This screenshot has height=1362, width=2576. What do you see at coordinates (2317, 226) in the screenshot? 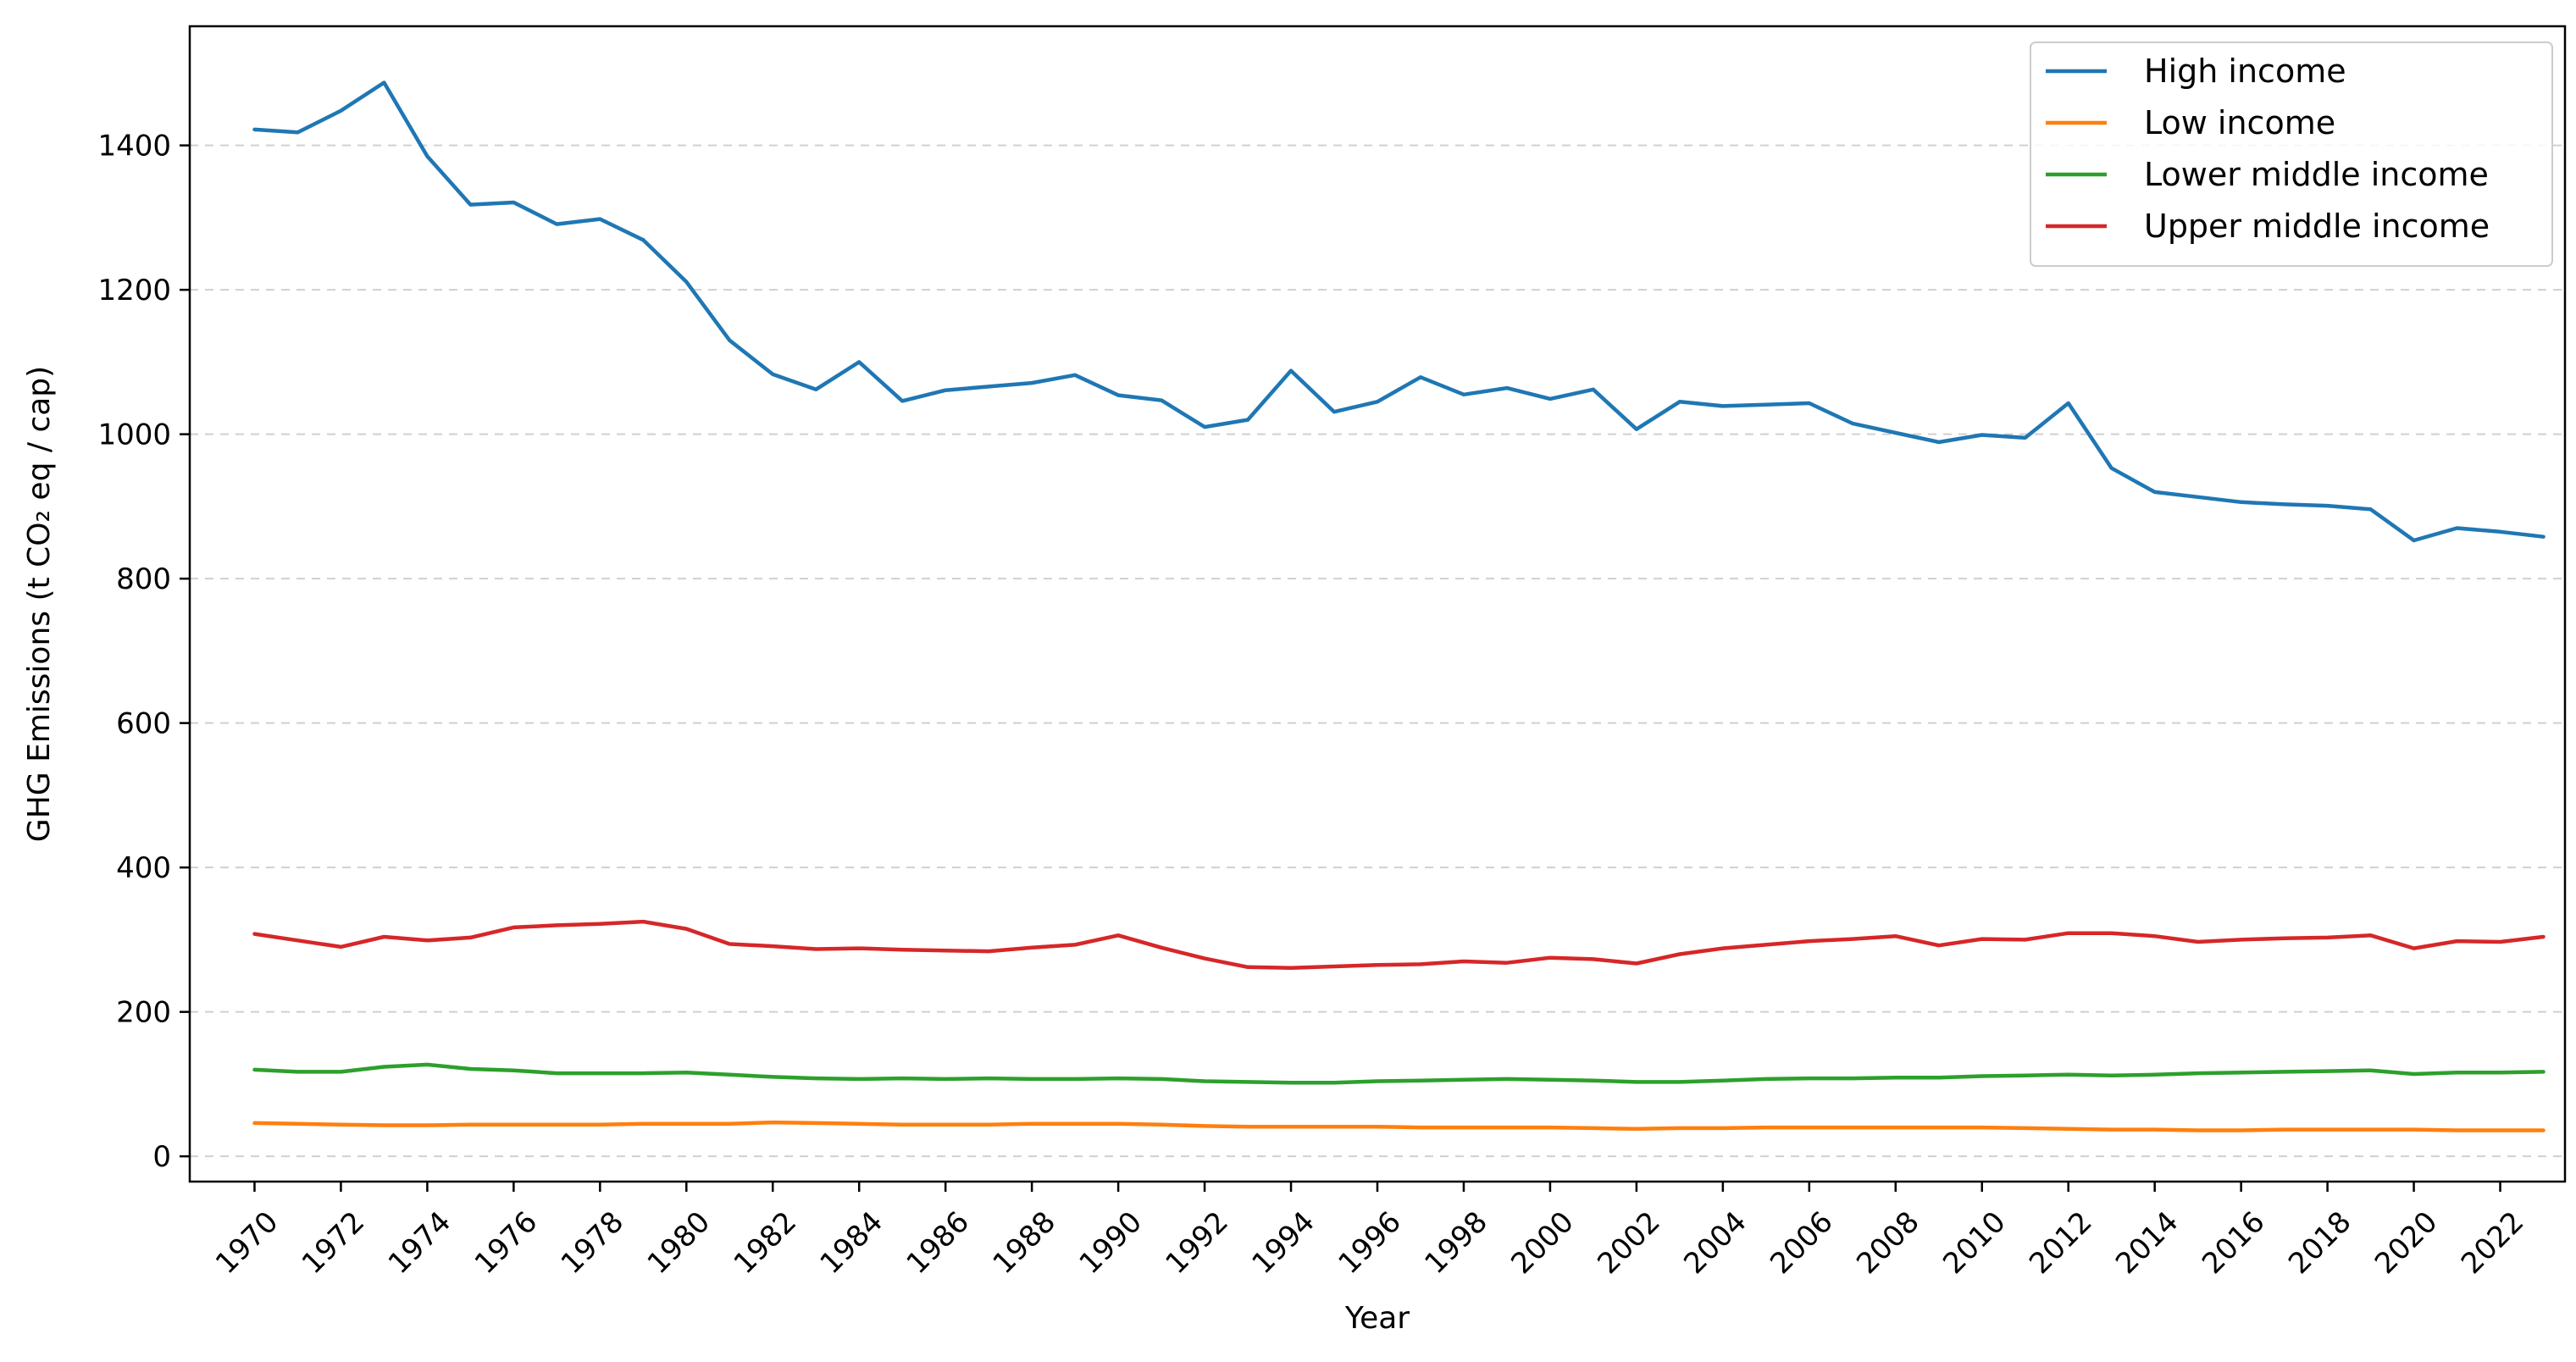
I see `legend-label: Upper middle income` at bounding box center [2317, 226].